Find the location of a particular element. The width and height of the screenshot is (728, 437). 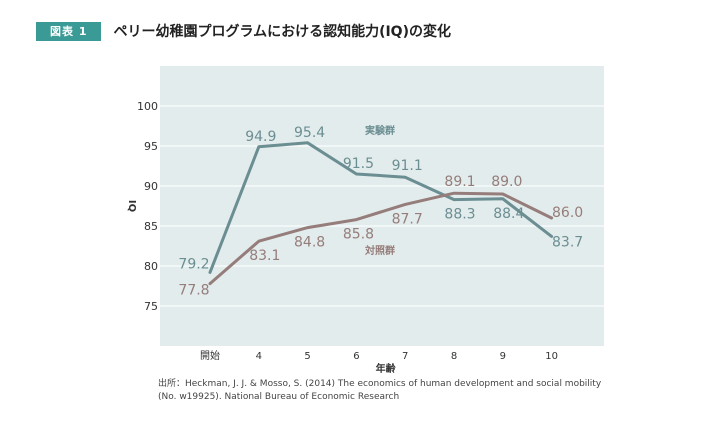

figure-badge: 図表 1 is located at coordinates (69, 31).